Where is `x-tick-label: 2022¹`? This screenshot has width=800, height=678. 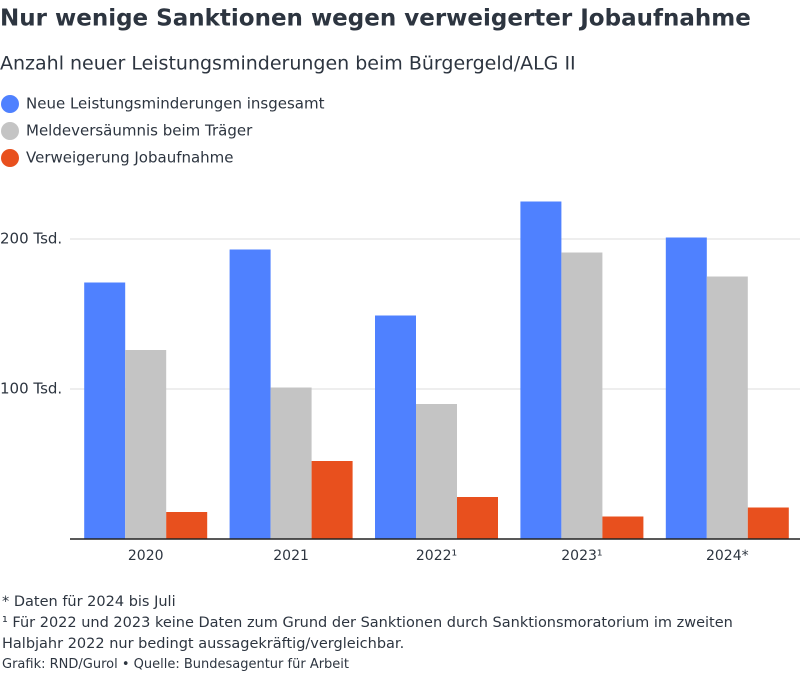
x-tick-label: 2022¹ is located at coordinates (436, 556).